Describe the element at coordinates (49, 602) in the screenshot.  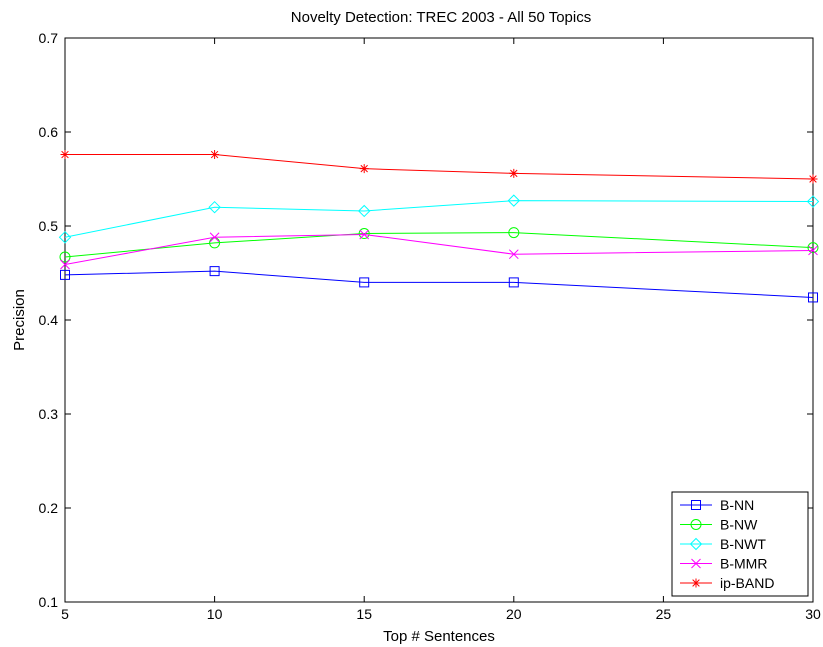
I see `y-tick-label: 0.1` at that location.